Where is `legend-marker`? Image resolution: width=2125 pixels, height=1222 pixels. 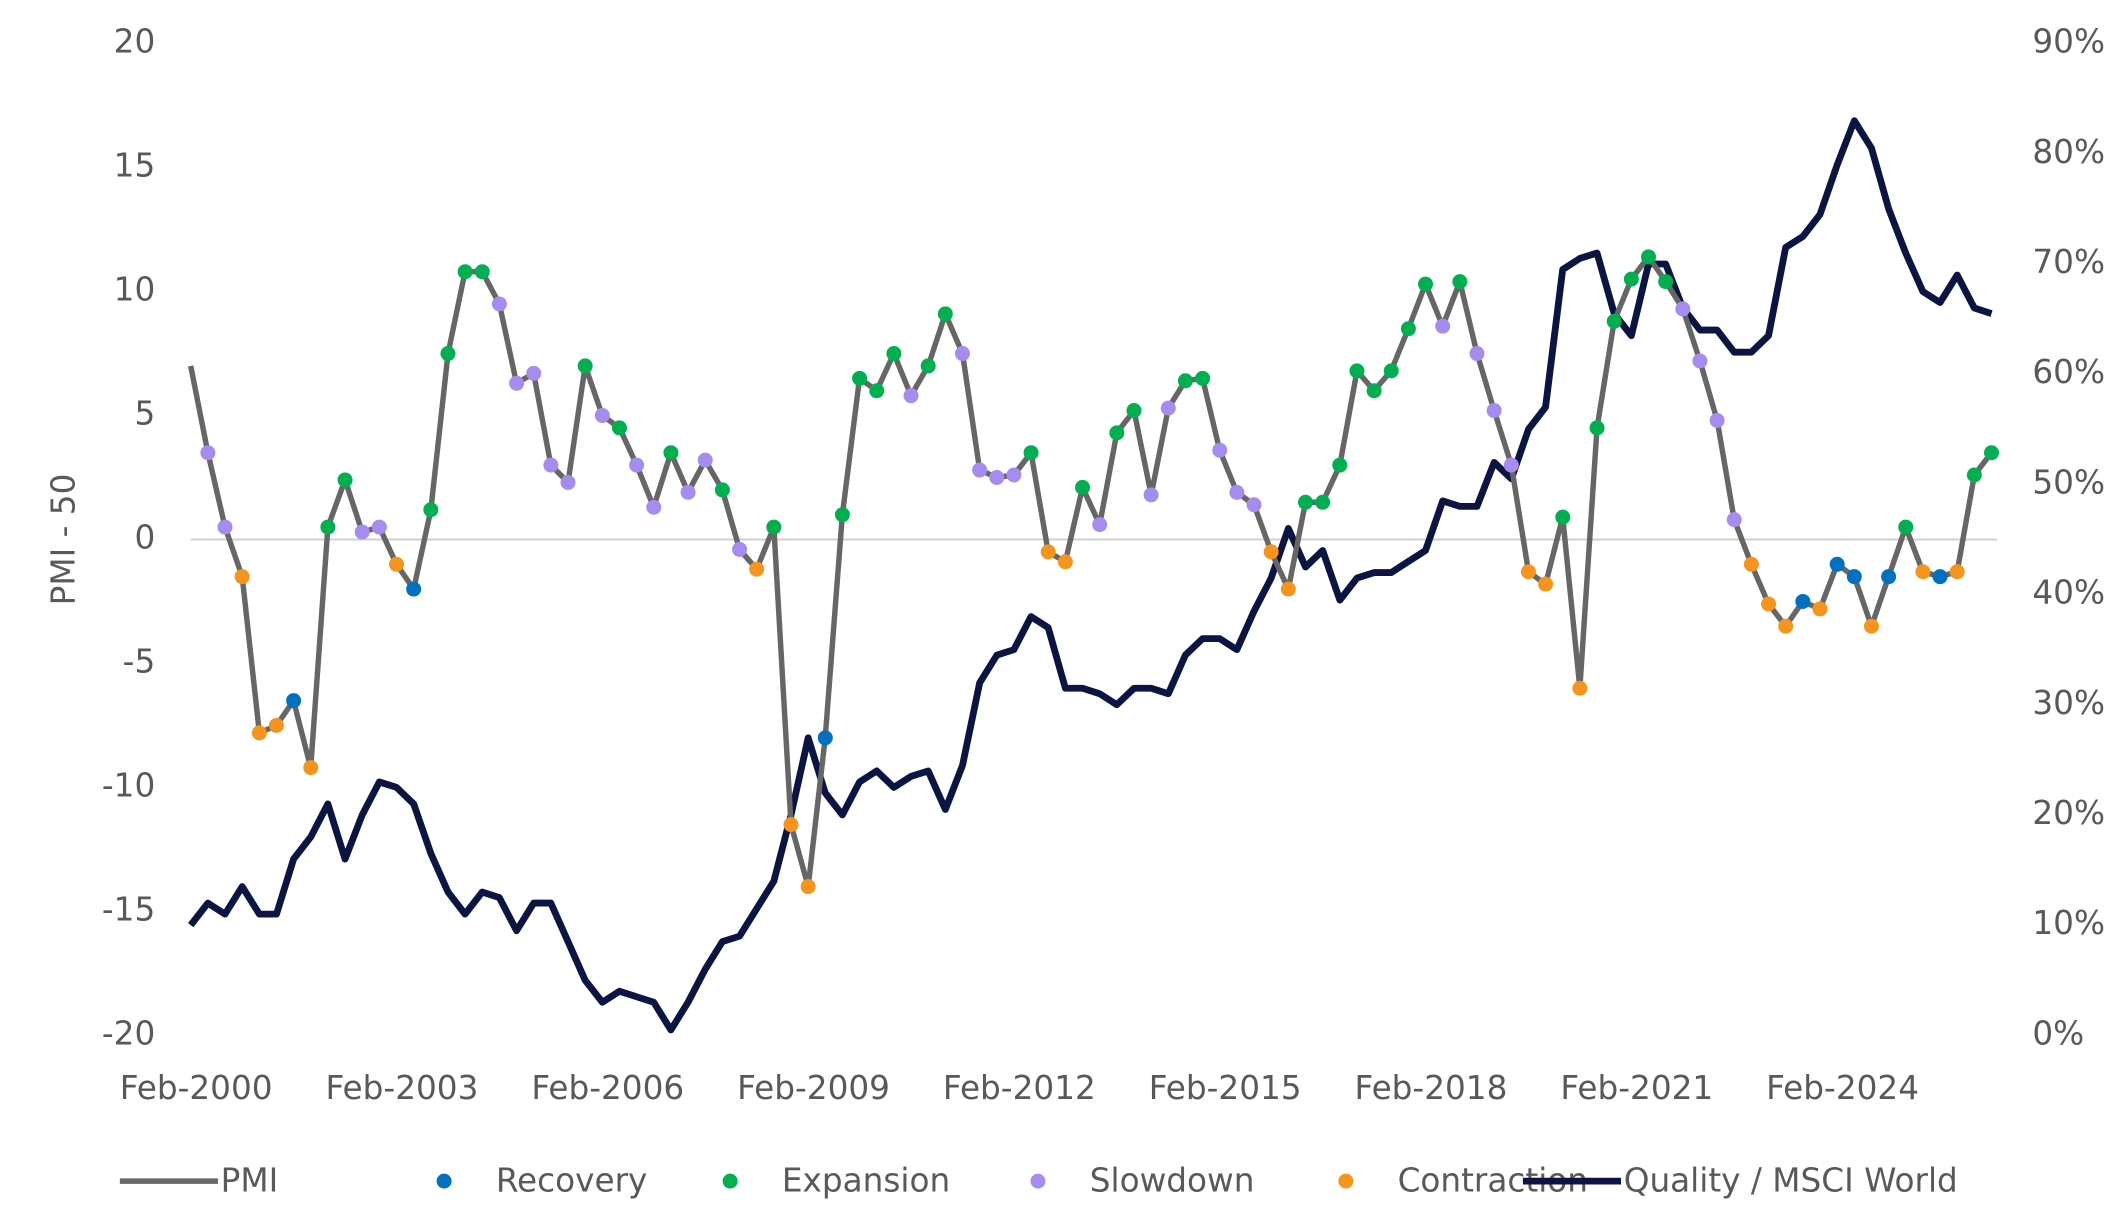
legend-marker is located at coordinates (1346, 1181).